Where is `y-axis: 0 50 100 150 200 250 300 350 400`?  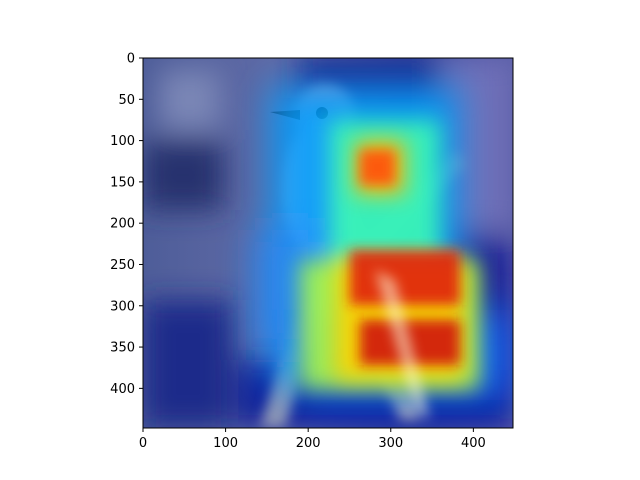
y-axis: 0 50 100 150 200 250 300 350 400 is located at coordinates (126, 224).